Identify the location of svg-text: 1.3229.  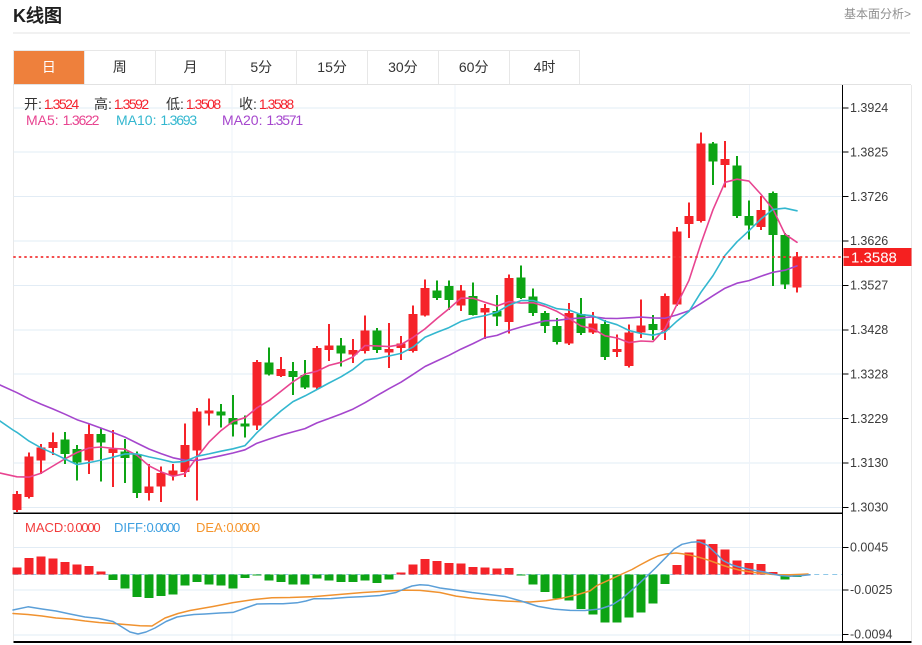
(869, 419).